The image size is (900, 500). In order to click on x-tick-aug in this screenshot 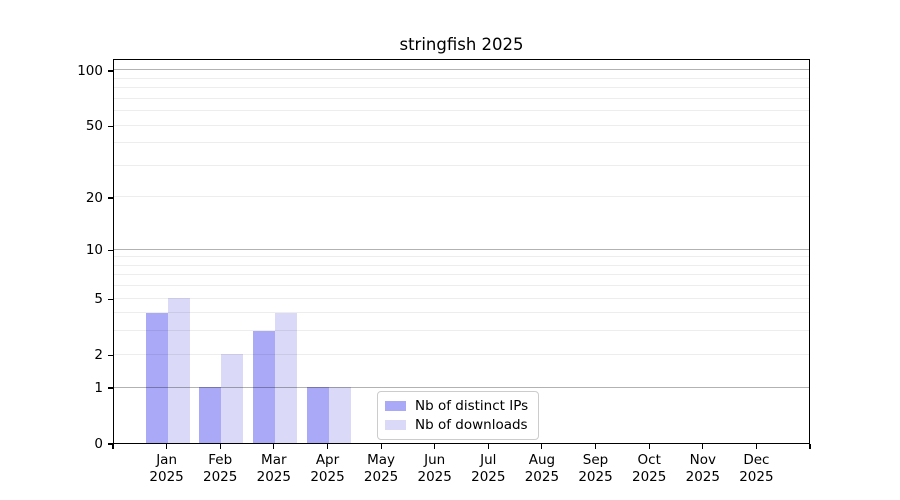, I will do `click(542, 446)`.